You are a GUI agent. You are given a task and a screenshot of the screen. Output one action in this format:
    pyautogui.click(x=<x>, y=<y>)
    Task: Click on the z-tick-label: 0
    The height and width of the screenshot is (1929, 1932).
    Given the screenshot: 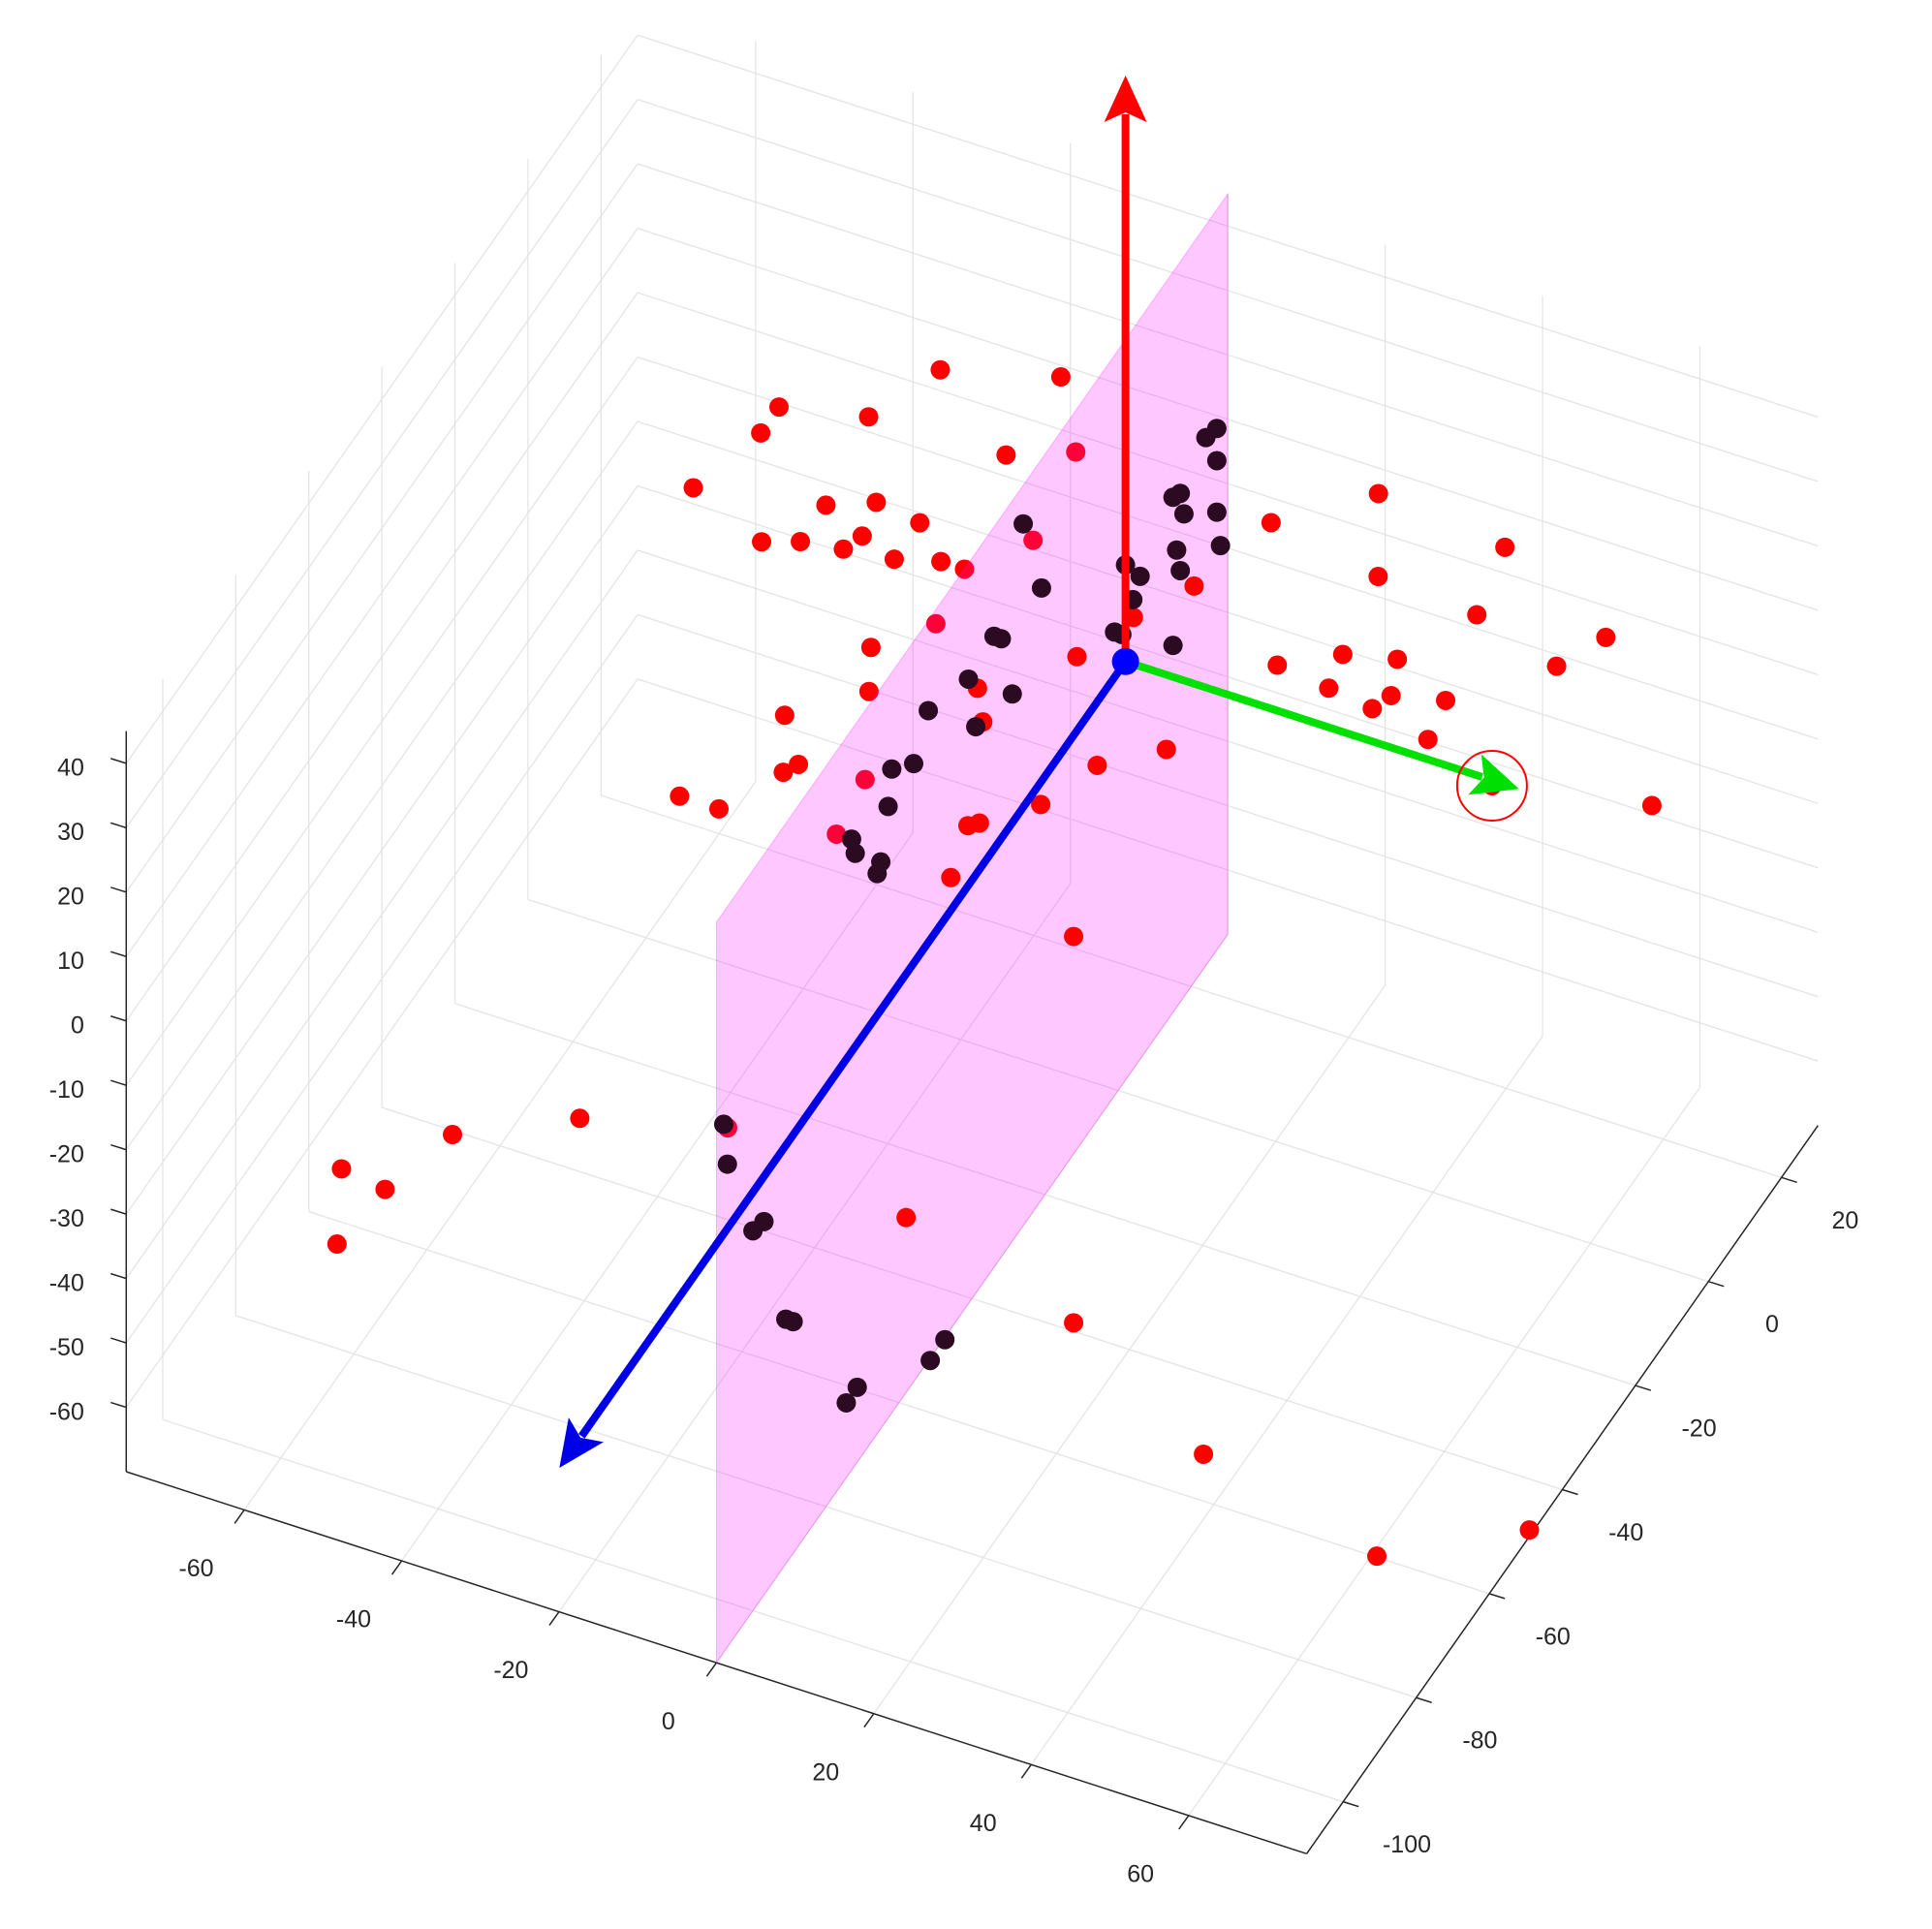 What is the action you would take?
    pyautogui.click(x=77, y=1026)
    